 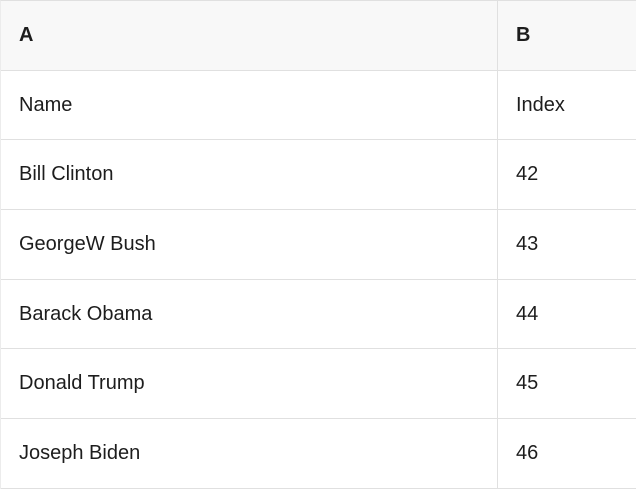 I want to click on cell-name: Joseph Biden, so click(x=249, y=453).